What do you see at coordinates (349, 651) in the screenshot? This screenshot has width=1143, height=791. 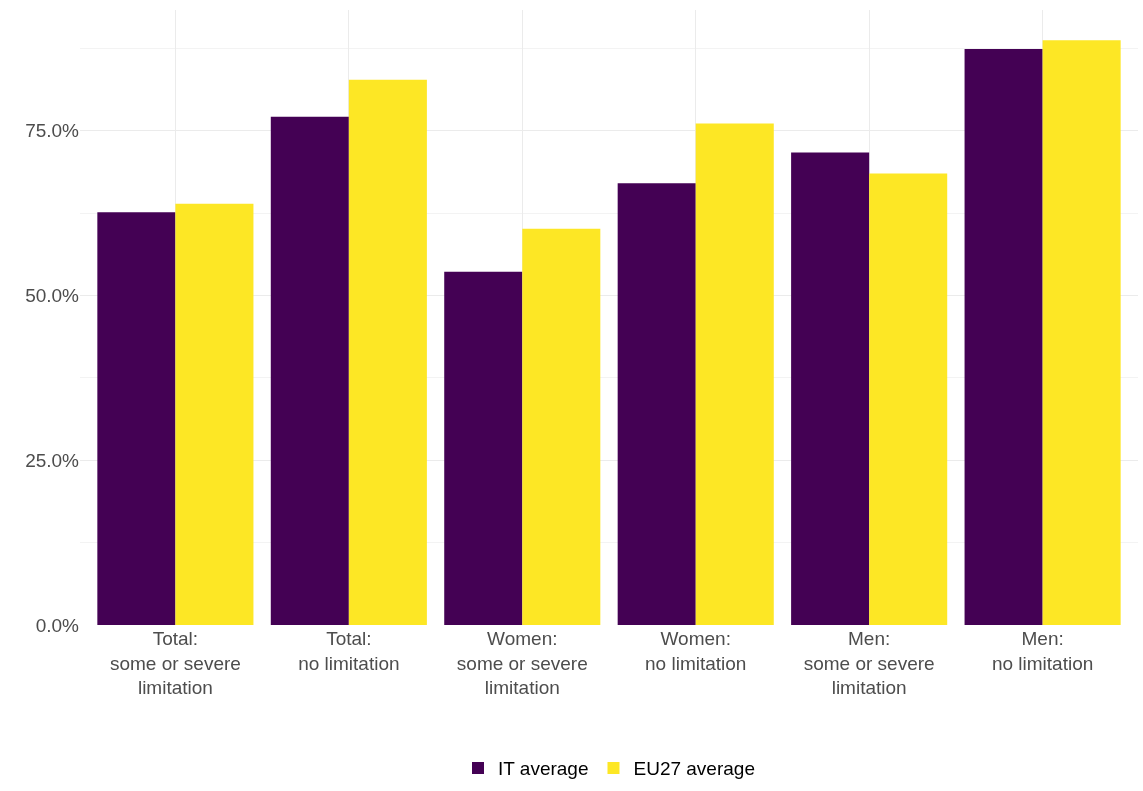 I see `x-tick-label: Total: no limitation` at bounding box center [349, 651].